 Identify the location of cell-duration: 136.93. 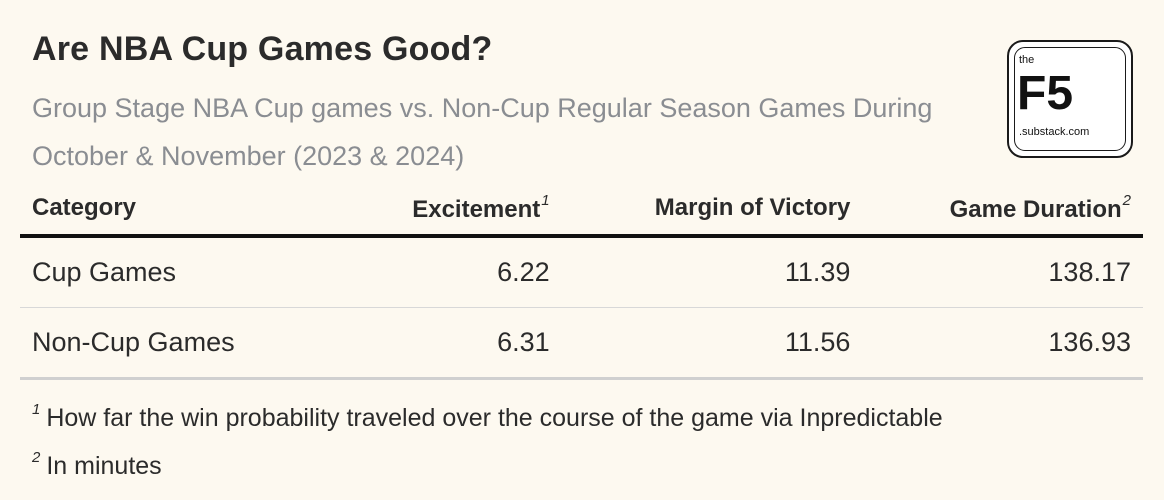
(1002, 343).